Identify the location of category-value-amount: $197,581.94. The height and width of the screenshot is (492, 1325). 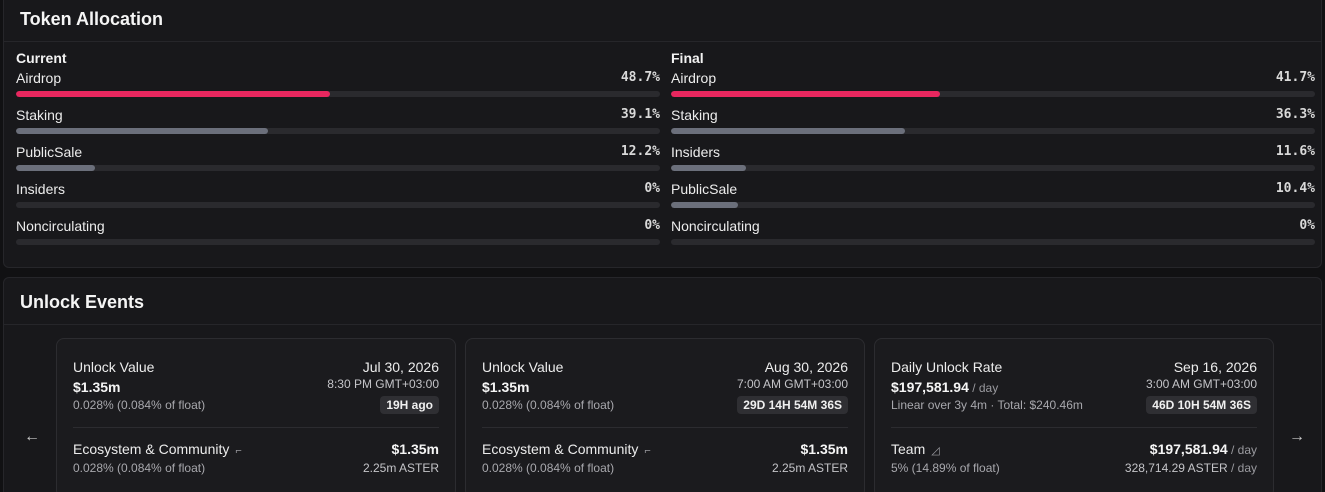
(1188, 449).